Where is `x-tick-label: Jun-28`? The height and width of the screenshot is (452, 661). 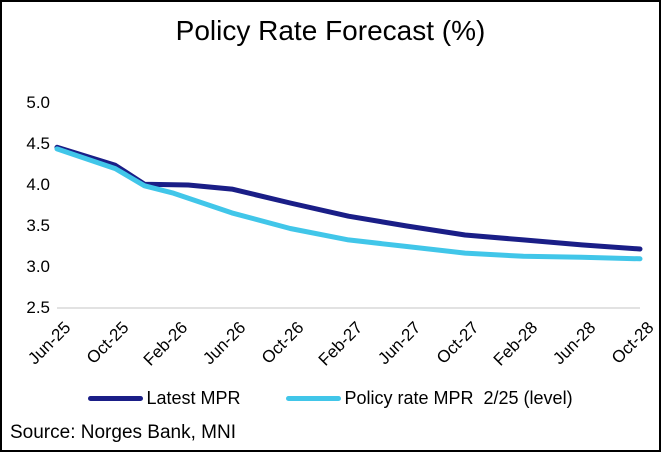
x-tick-label: Jun-28 is located at coordinates (574, 343).